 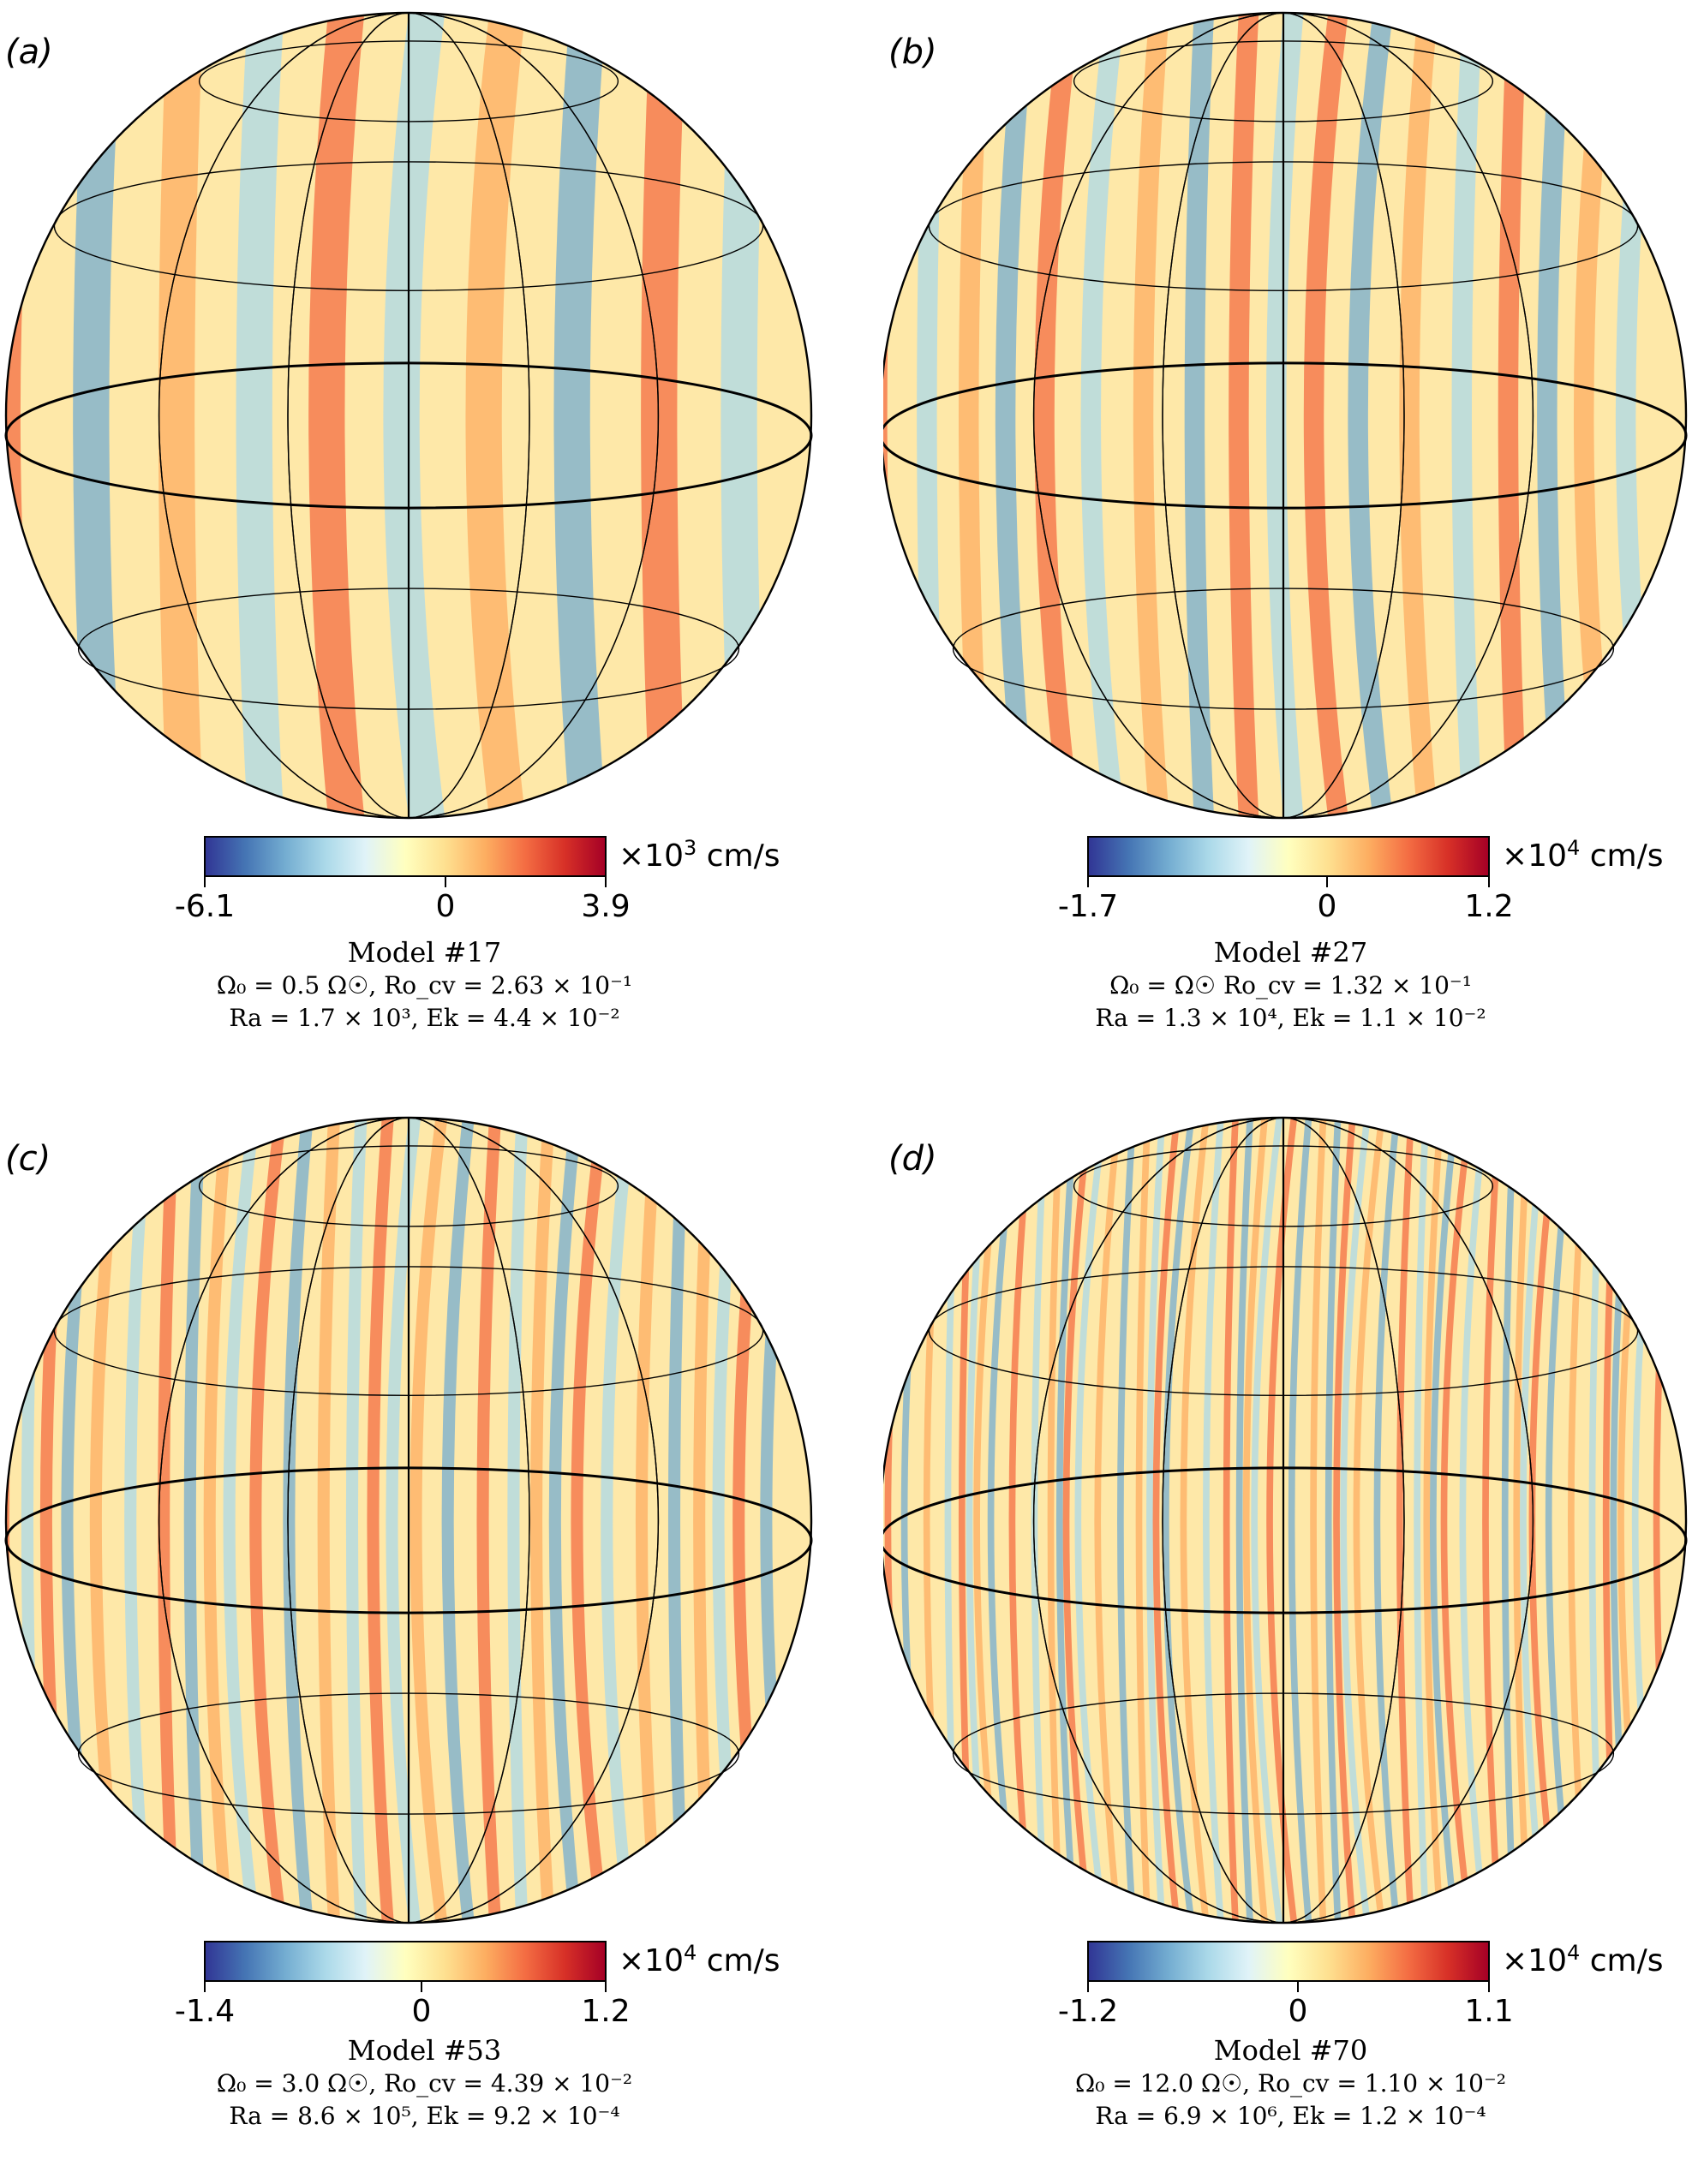 What do you see at coordinates (425, 952) in the screenshot?
I see `model-title: Model #17` at bounding box center [425, 952].